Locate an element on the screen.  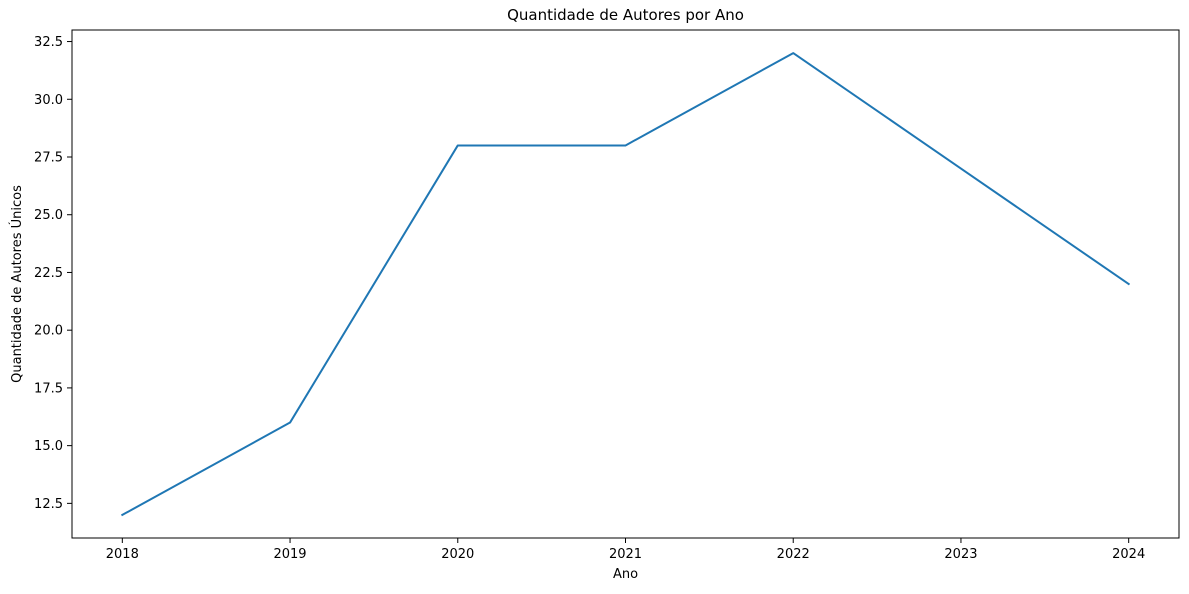
x-tick-label: 2023 is located at coordinates (960, 554).